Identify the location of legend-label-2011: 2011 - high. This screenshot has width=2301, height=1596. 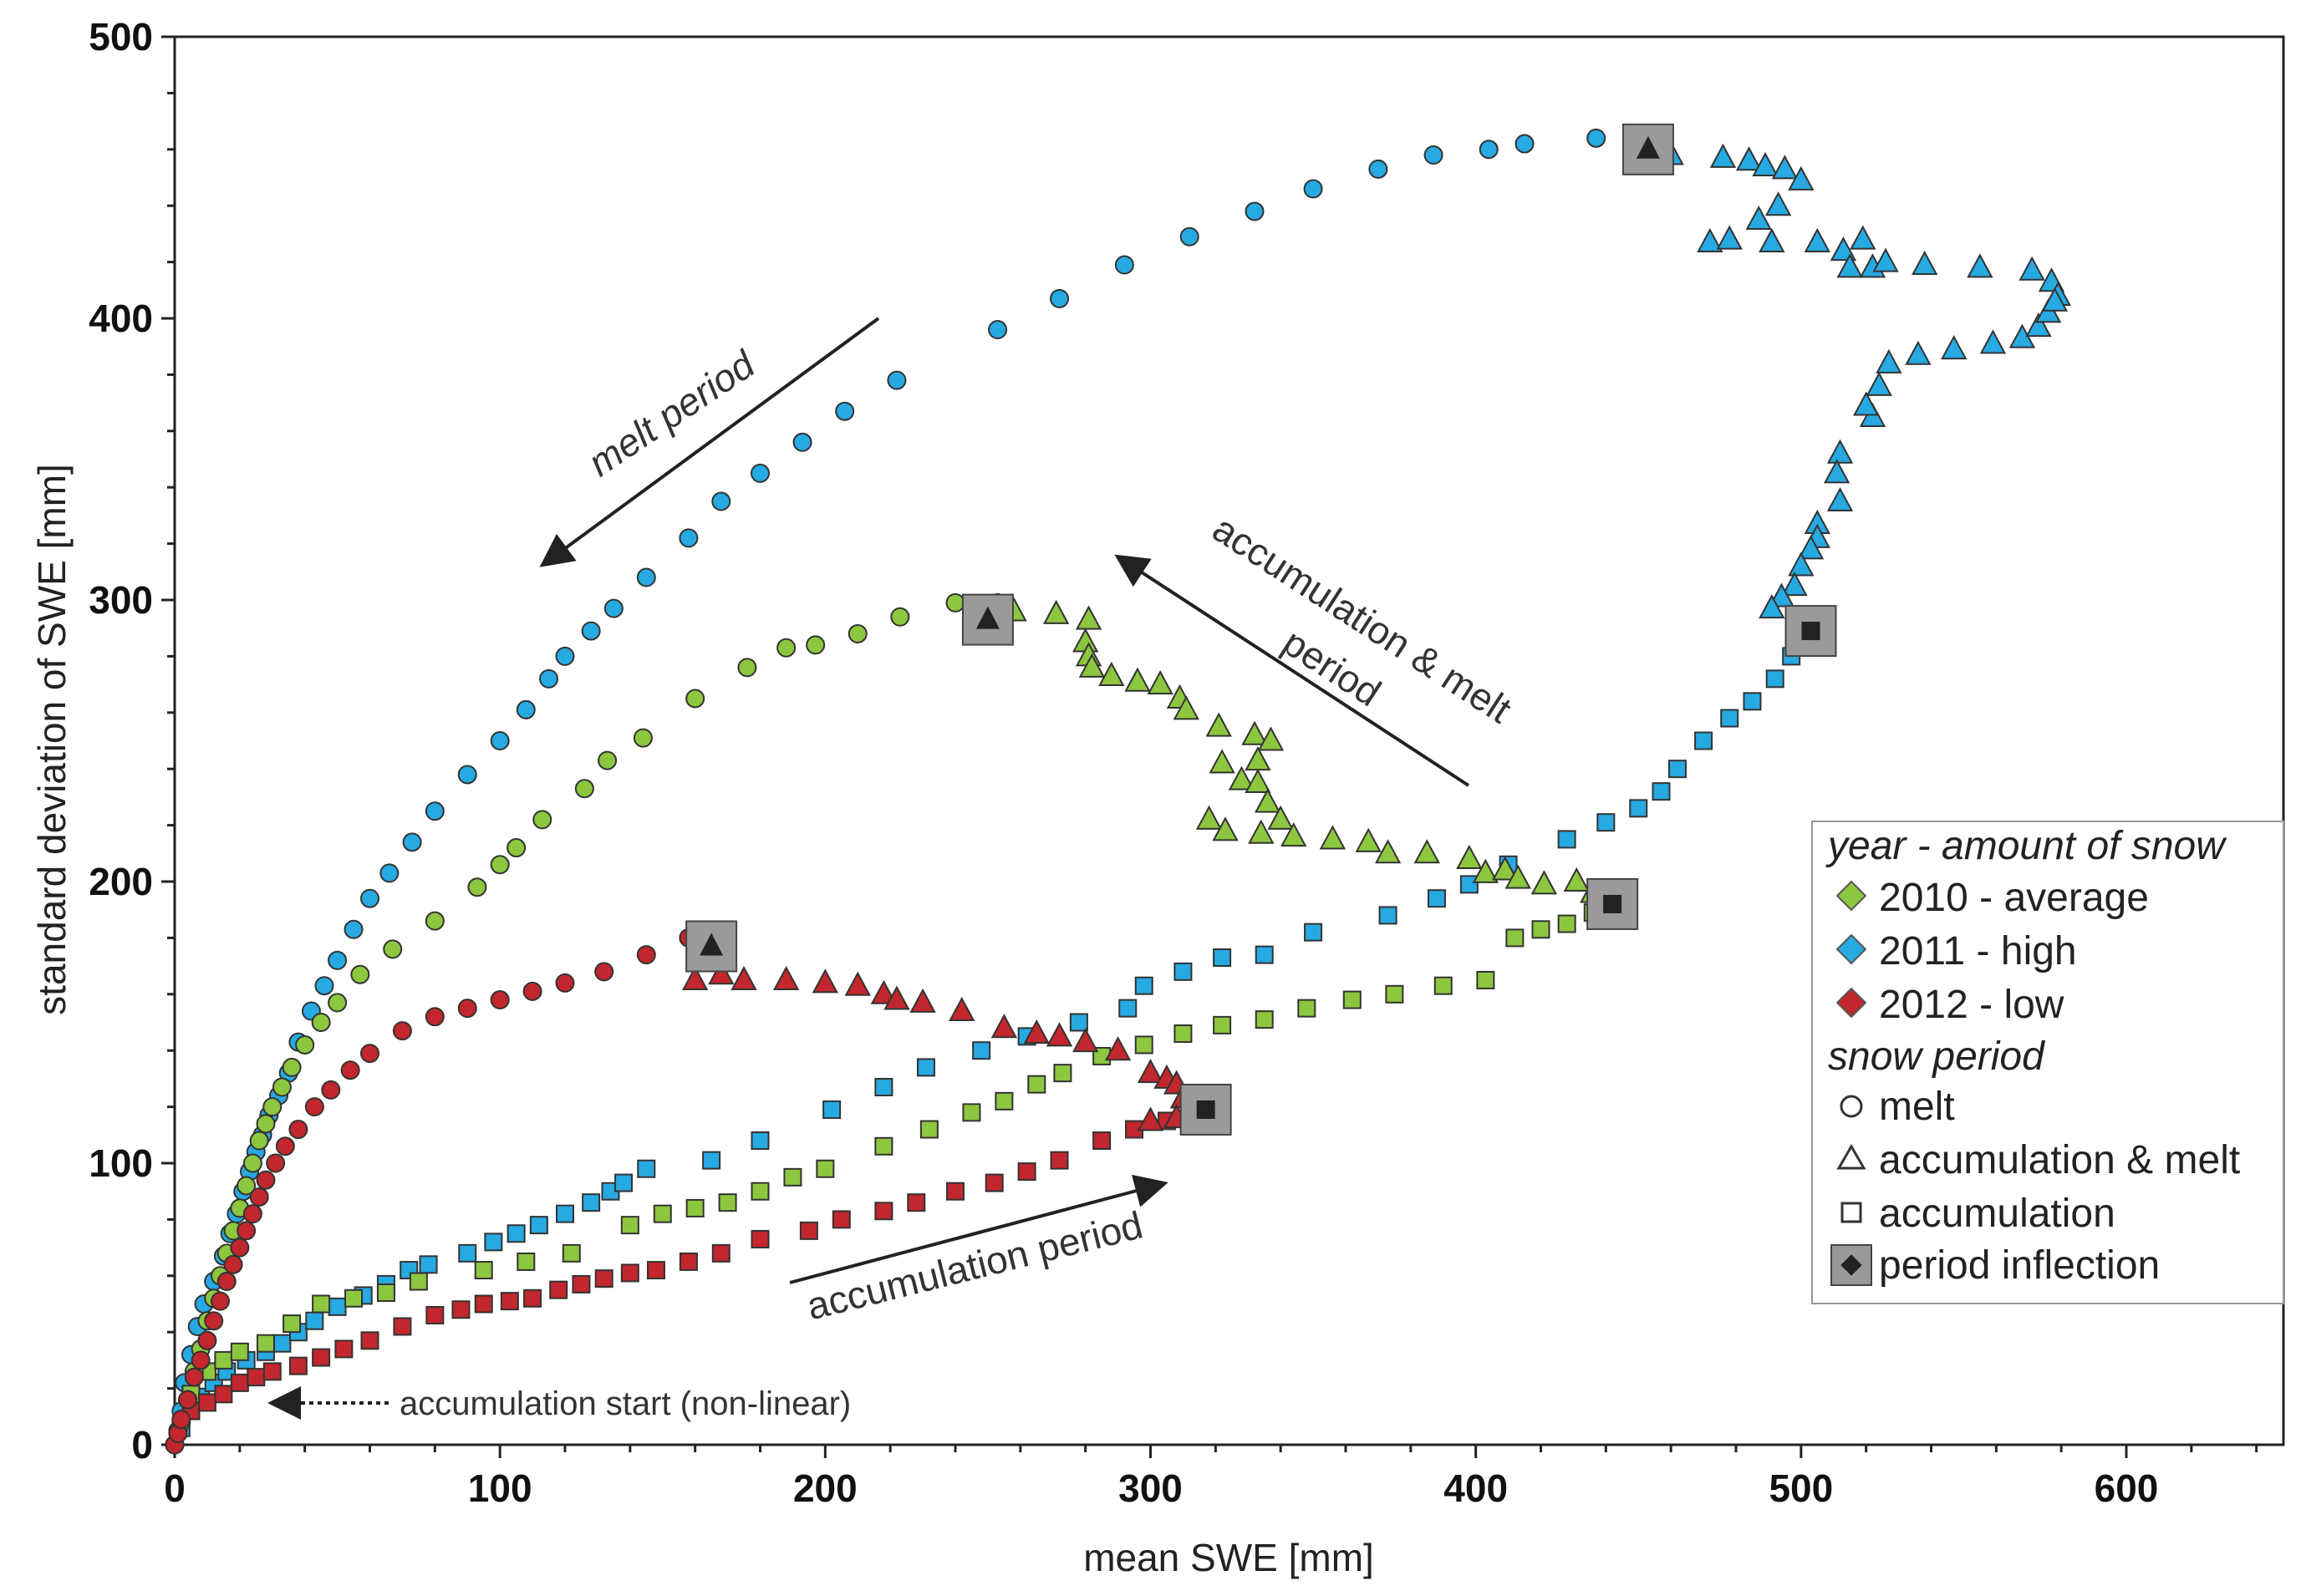
(1978, 951).